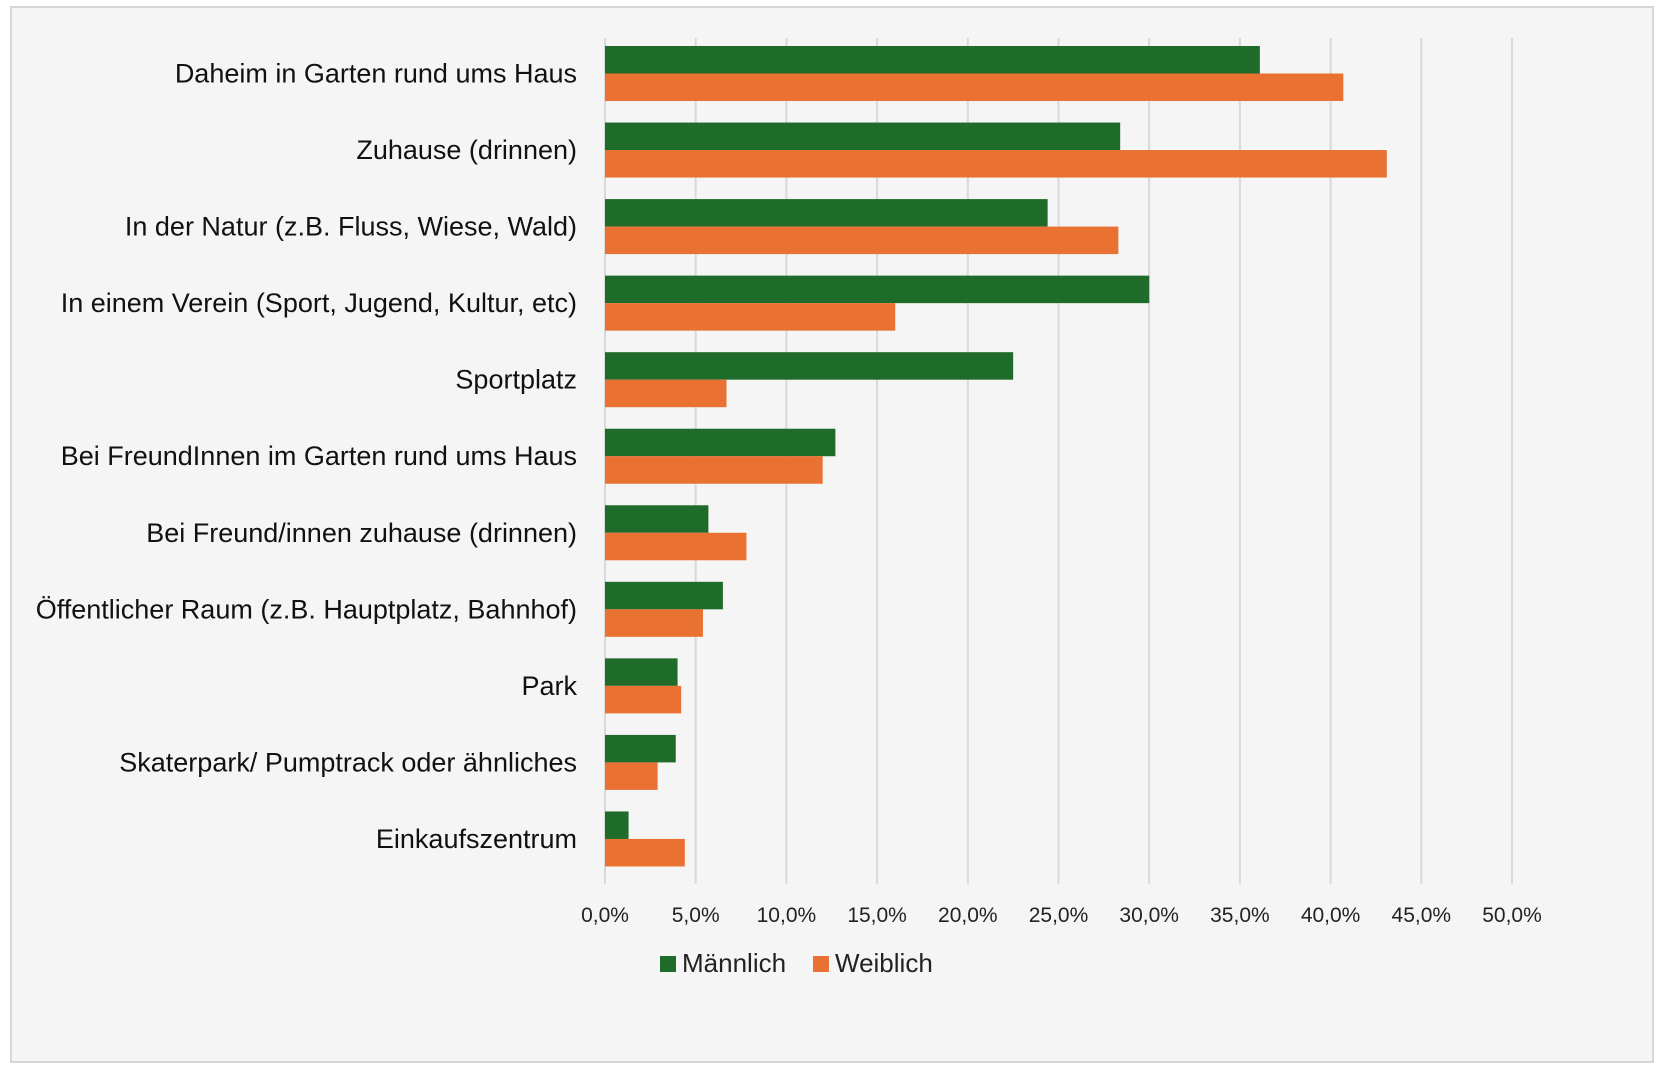 The image size is (1667, 1069). What do you see at coordinates (877, 915) in the screenshot?
I see `x-tick-label: 15,0%` at bounding box center [877, 915].